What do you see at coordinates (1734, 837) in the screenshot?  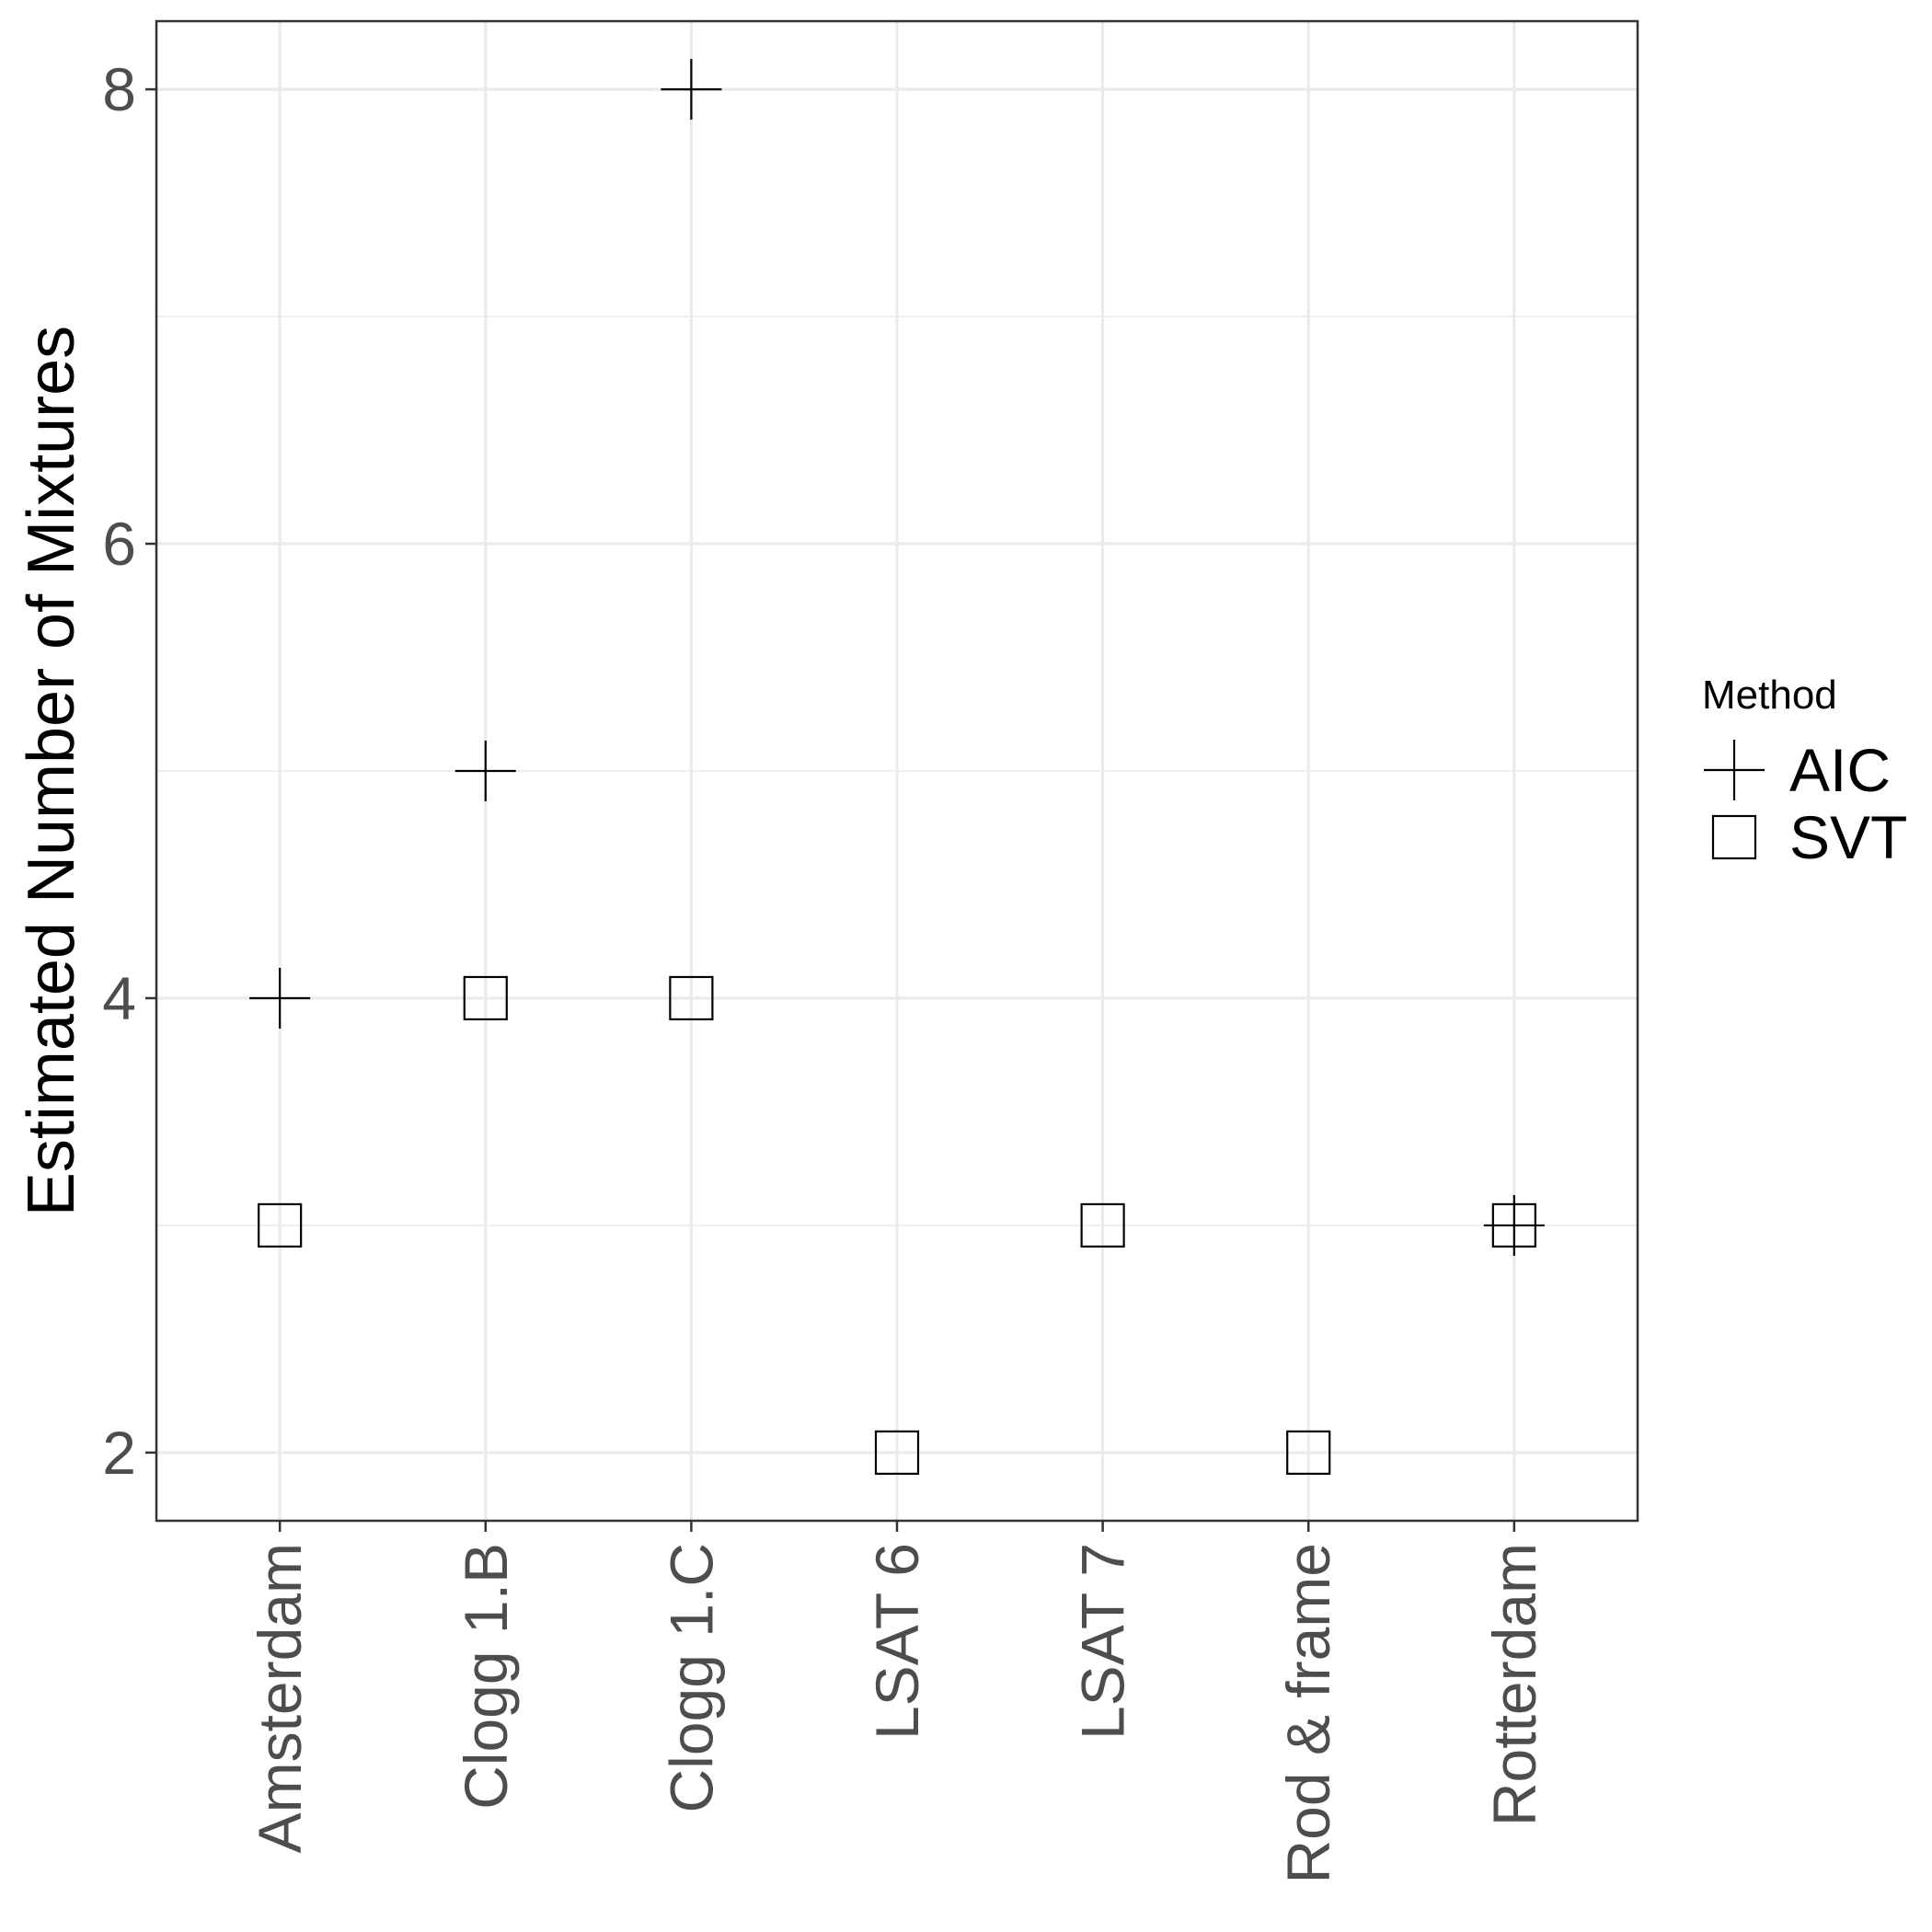 I see `legend-key-svt` at bounding box center [1734, 837].